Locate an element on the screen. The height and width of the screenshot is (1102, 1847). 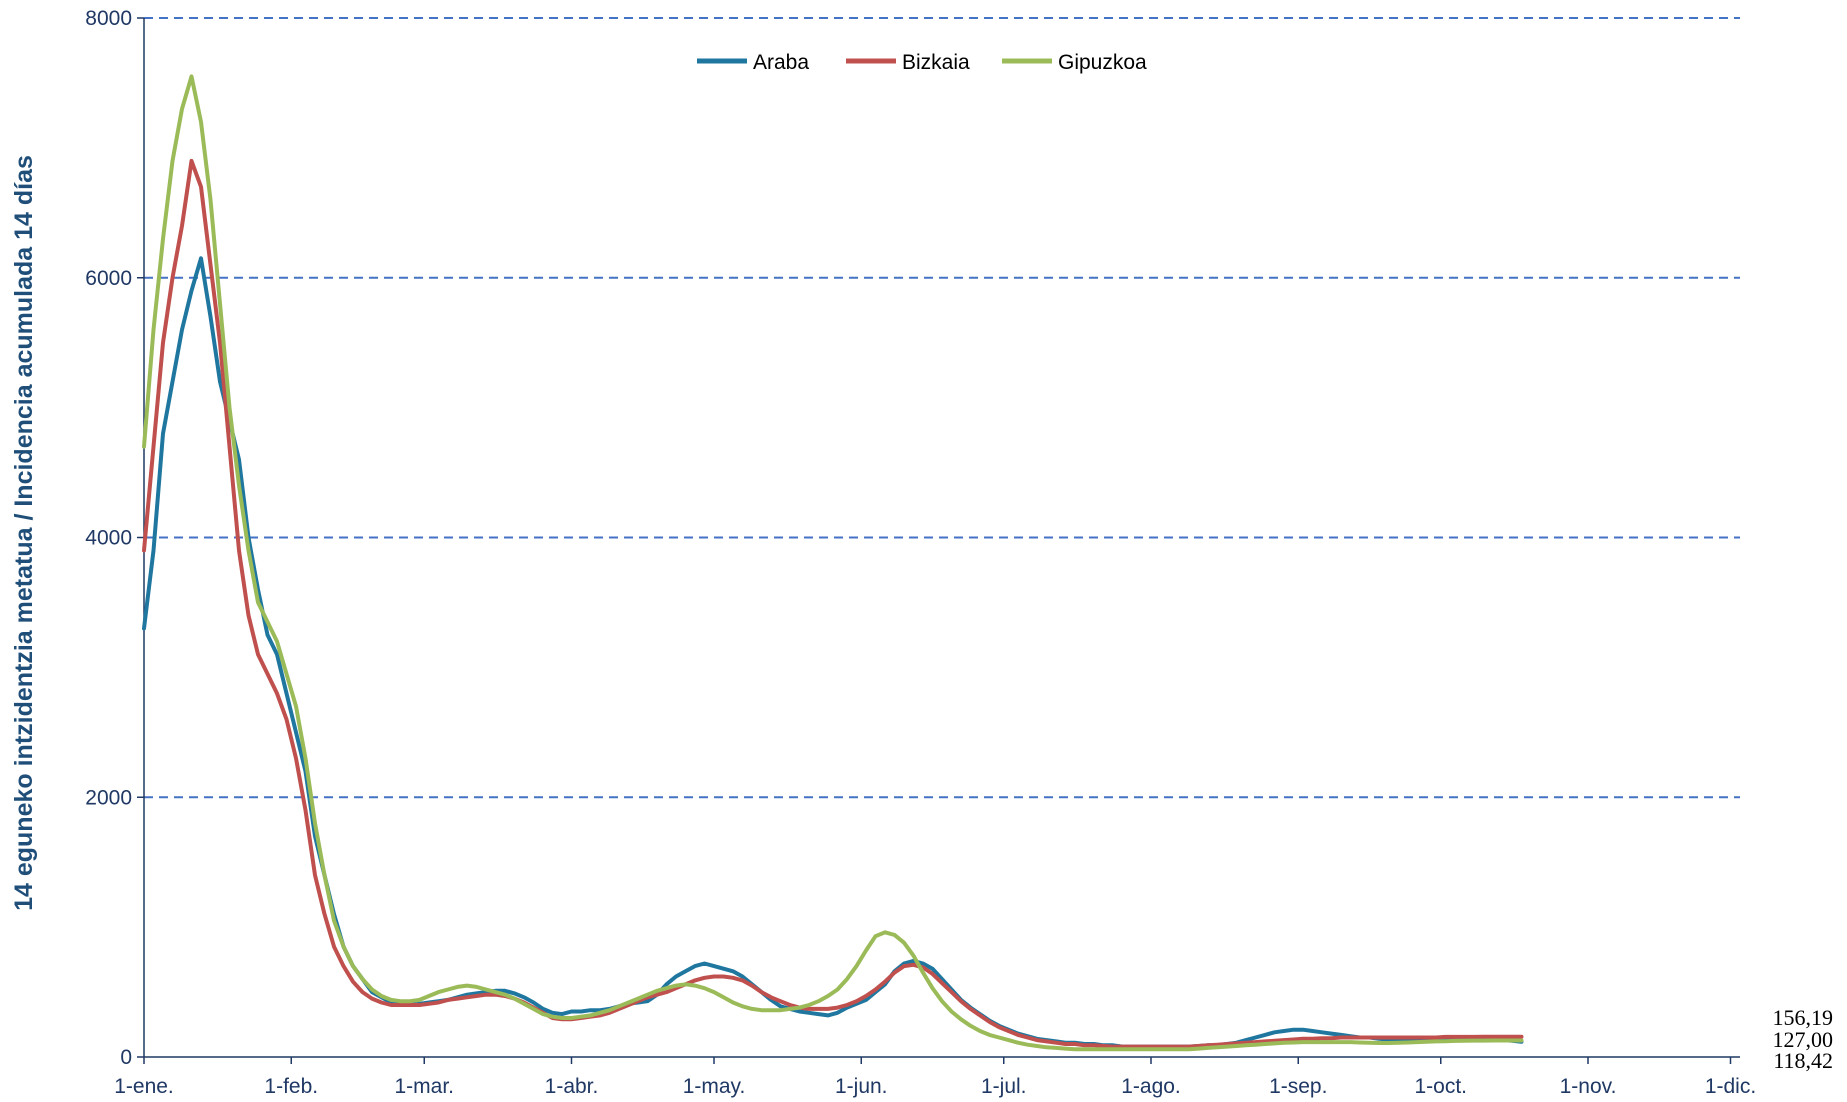
x-tick-label: 1-feb. is located at coordinates (291, 1086).